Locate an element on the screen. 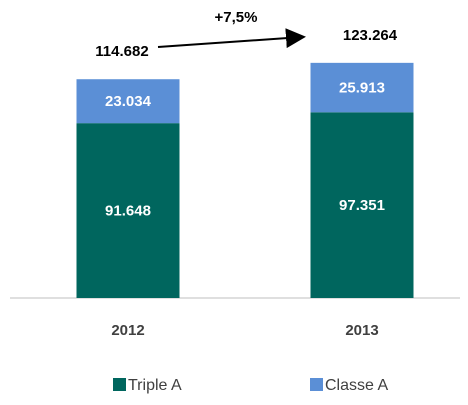  data-label: 23.034 is located at coordinates (128, 101).